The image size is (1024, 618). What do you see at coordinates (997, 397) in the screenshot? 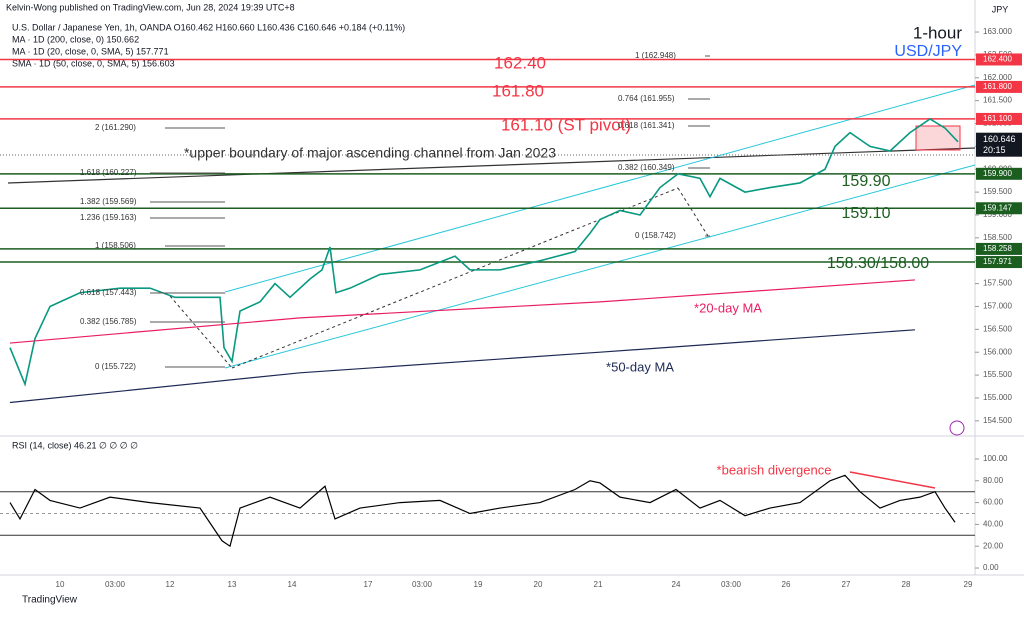
I see `y-tick-label: 155.000` at bounding box center [997, 397].